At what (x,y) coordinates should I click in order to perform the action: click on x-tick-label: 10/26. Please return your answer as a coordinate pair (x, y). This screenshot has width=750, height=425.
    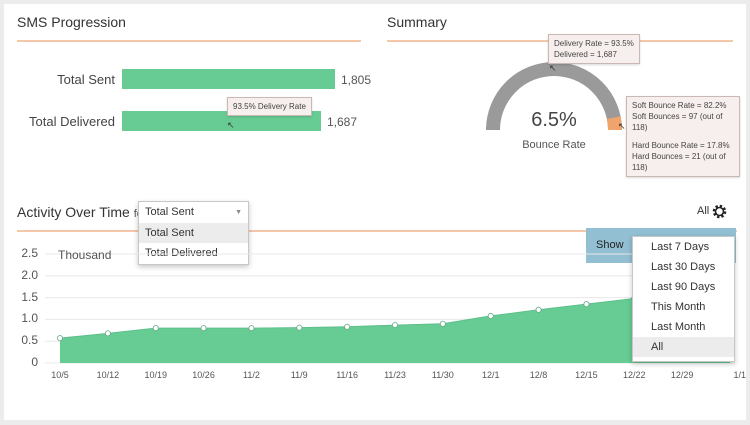
    Looking at the image, I should click on (203, 375).